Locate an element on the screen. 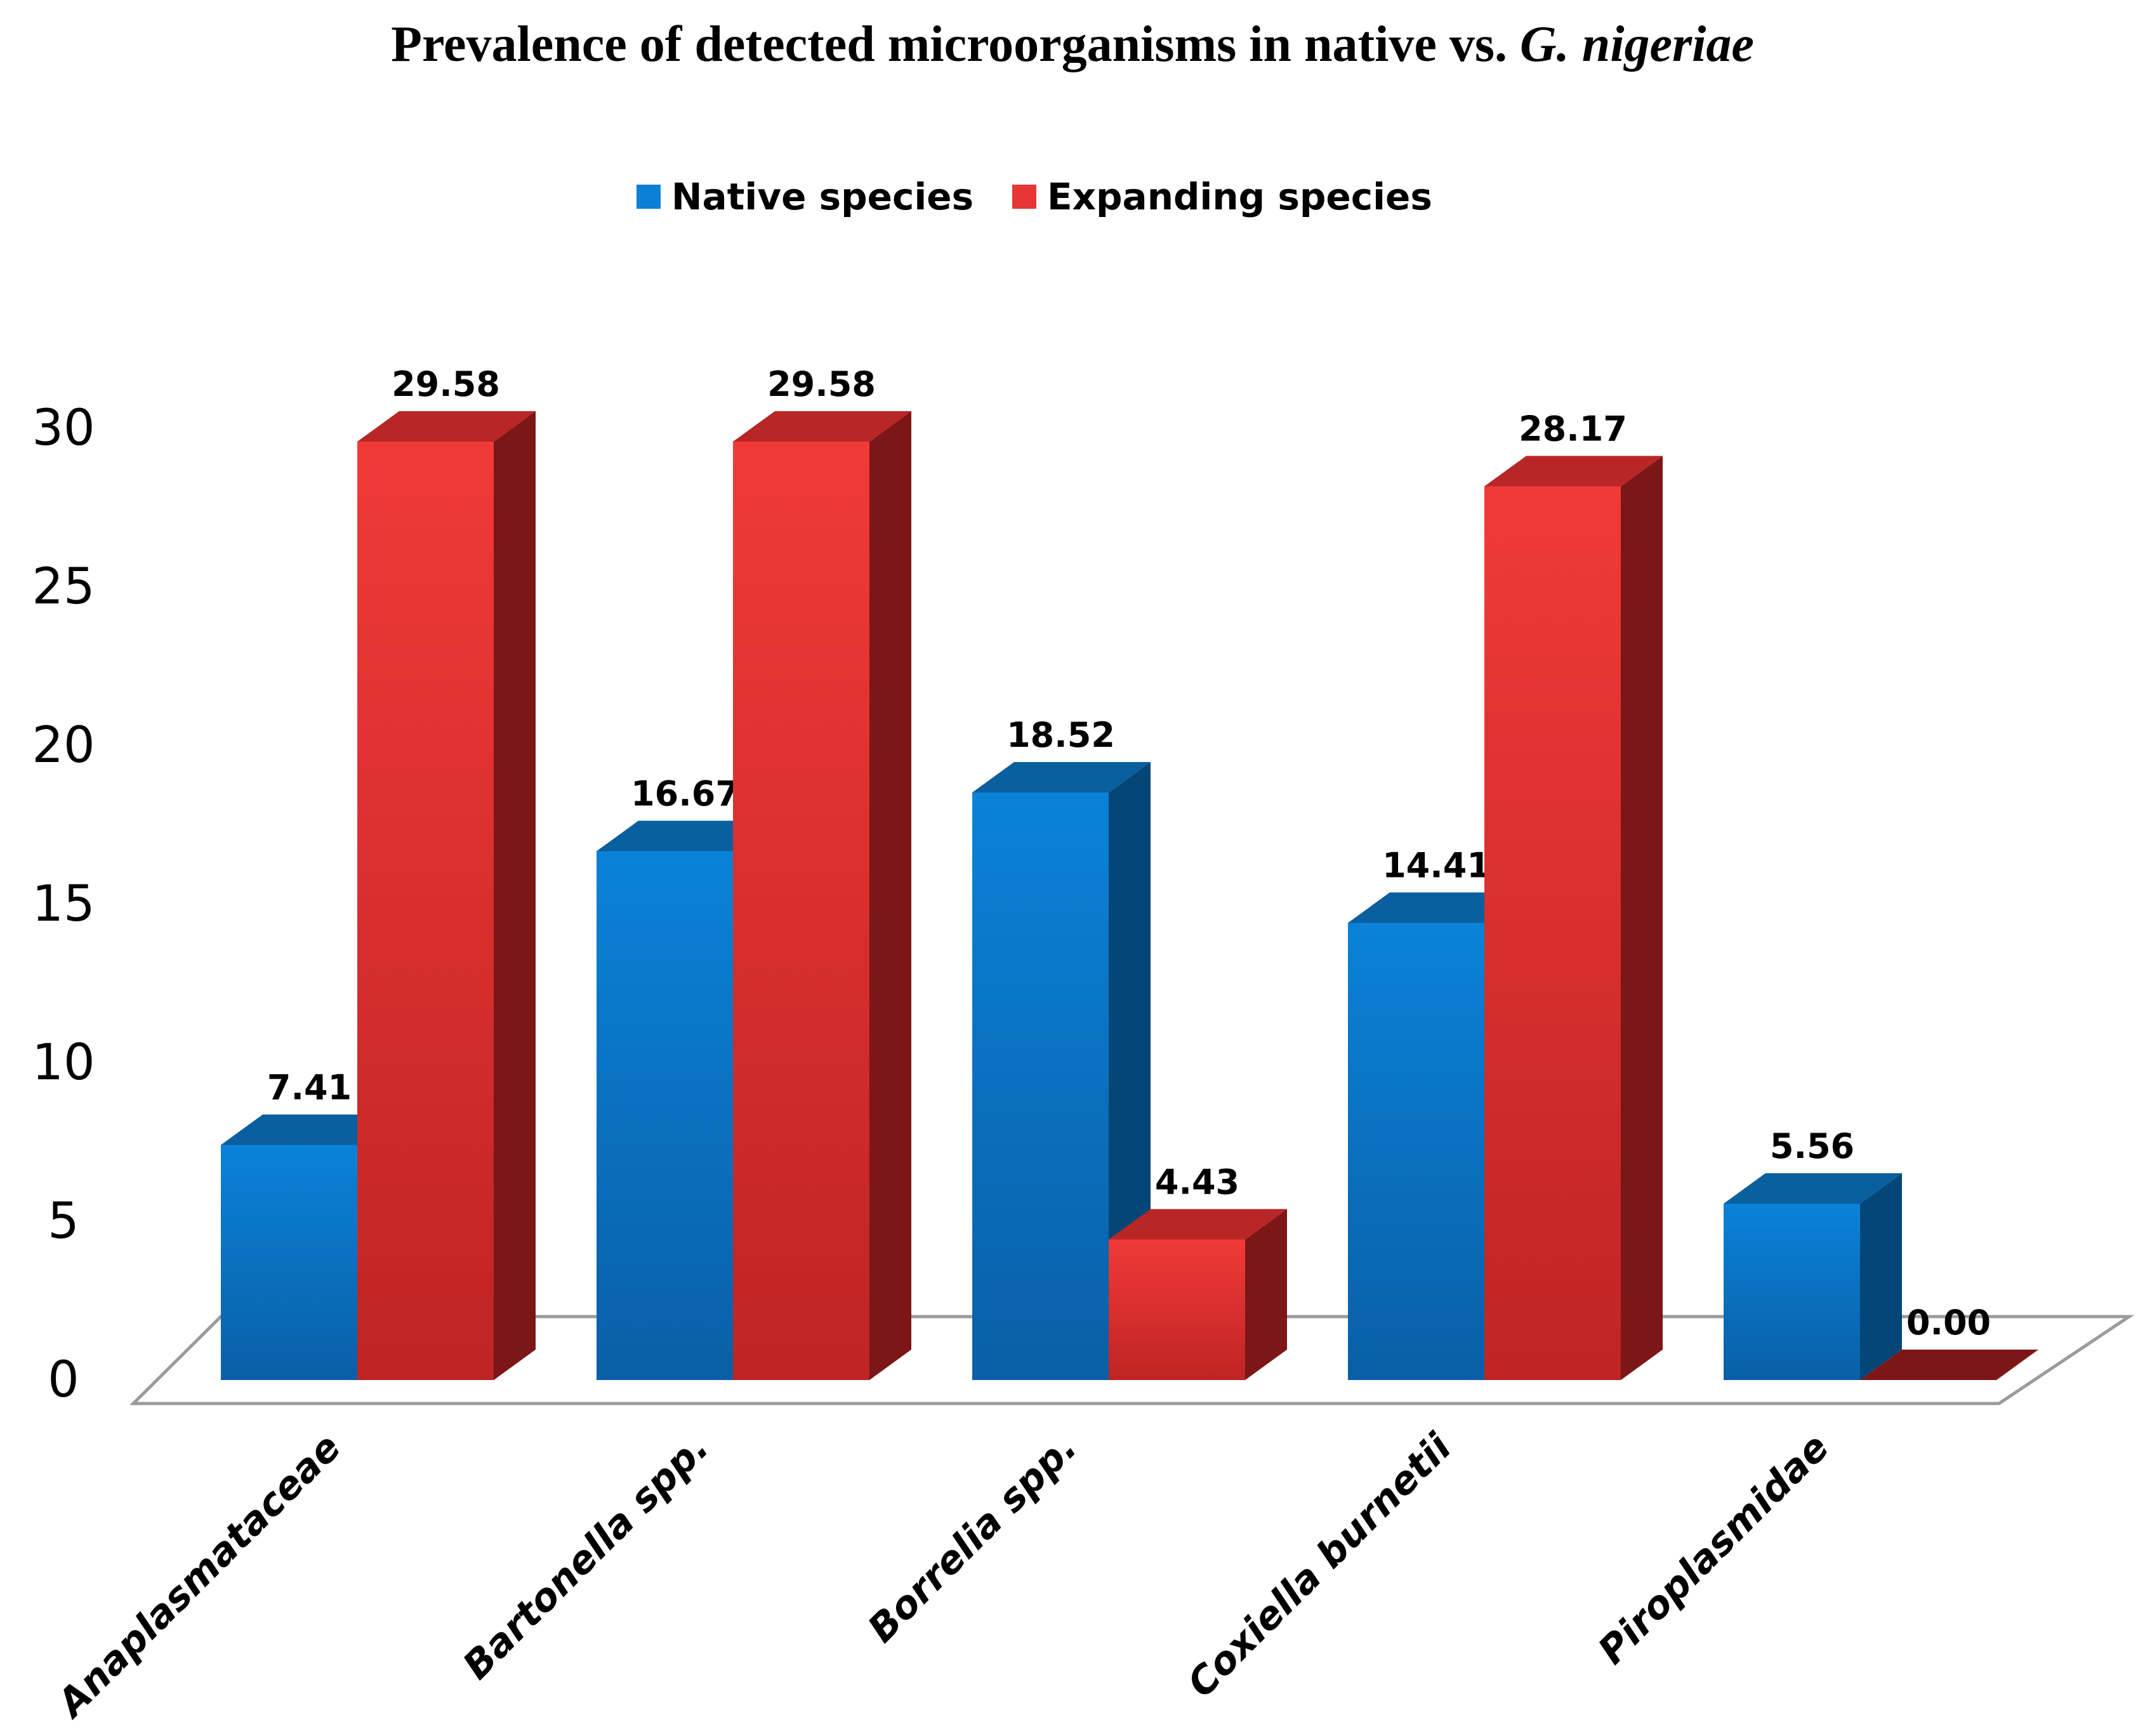 The image size is (2145, 1736). legend-swatch-native is located at coordinates (649, 197).